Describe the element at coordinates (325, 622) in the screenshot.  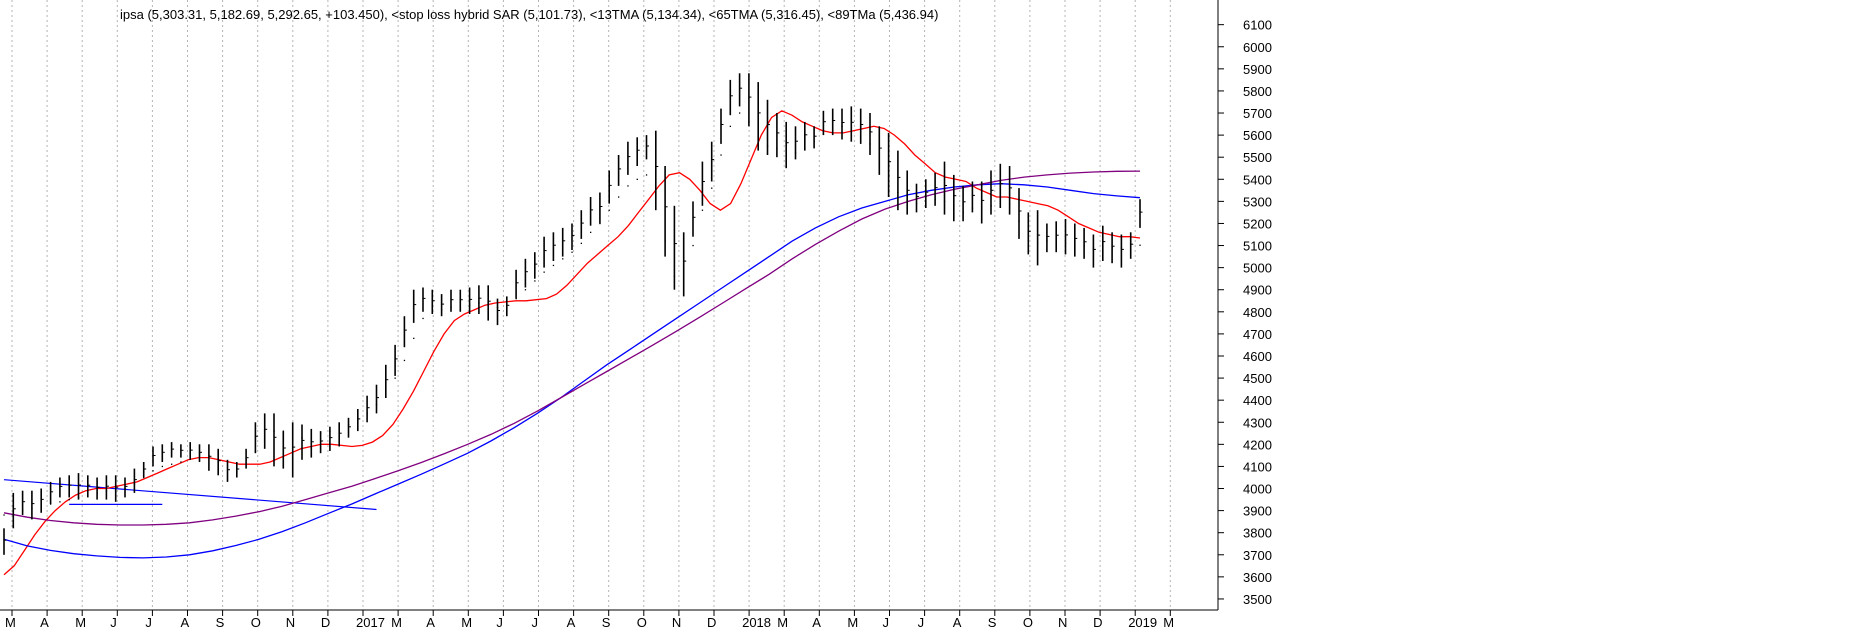
I see `x-tick-label-9: D` at that location.